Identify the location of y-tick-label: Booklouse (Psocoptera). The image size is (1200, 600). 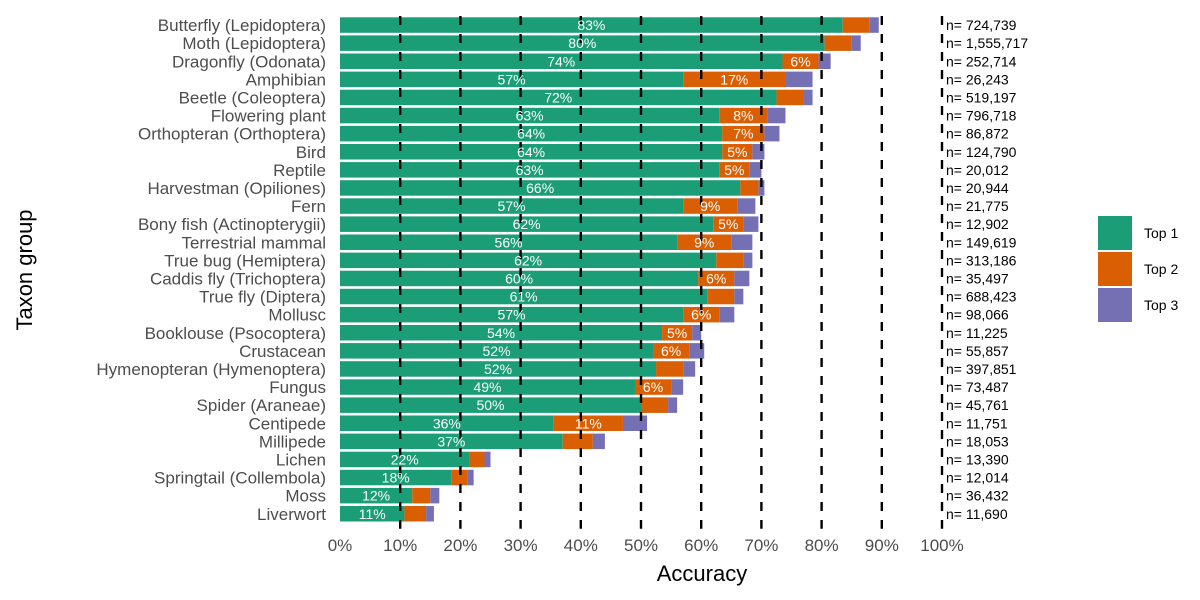
(235, 333).